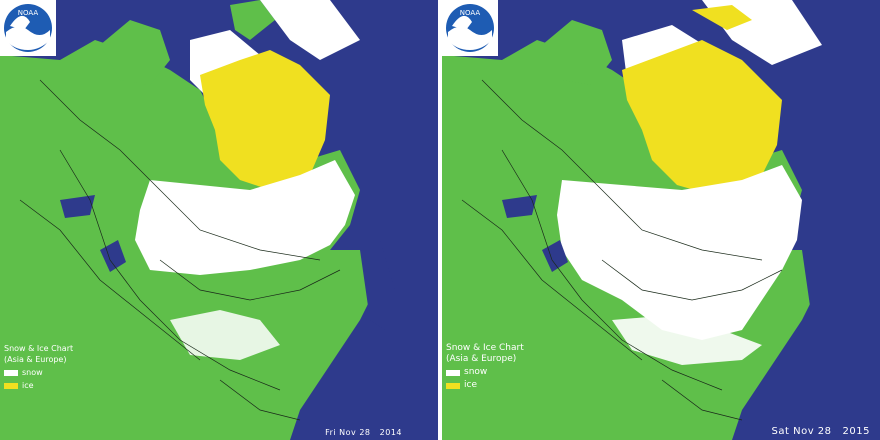 This screenshot has height=440, width=880. Describe the element at coordinates (252, 20) in the screenshot. I see `land-novaya-zemlya` at that location.